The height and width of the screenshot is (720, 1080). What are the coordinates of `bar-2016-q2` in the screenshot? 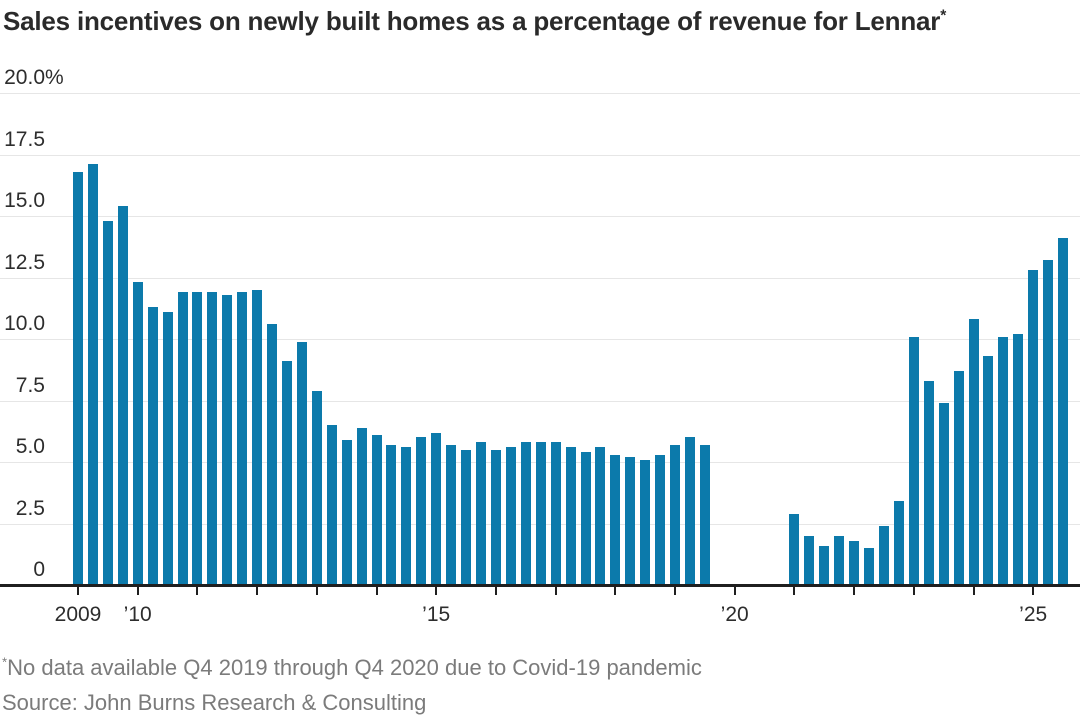 It's located at (510, 516).